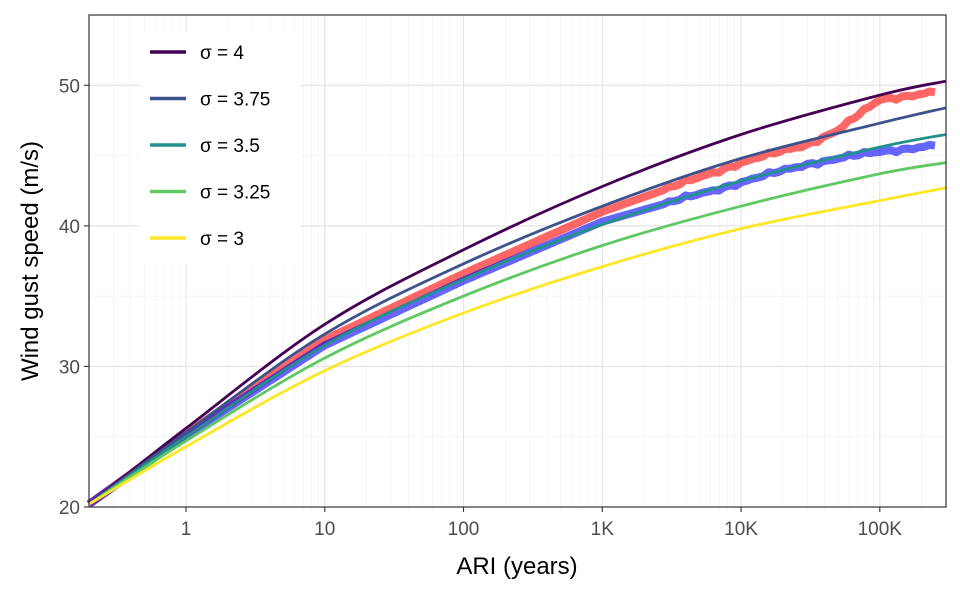 The width and height of the screenshot is (960, 593). Describe the element at coordinates (516, 566) in the screenshot. I see `x-axis-title: ARI (years)` at that location.